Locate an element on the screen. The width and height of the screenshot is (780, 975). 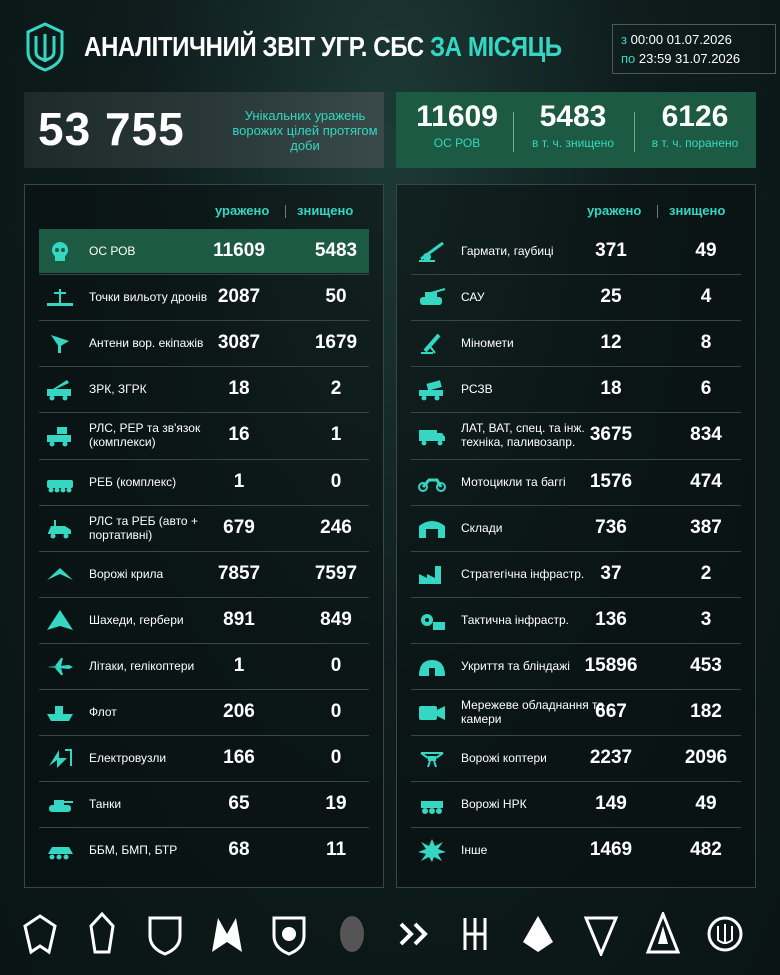
destroyed-value: 49 is located at coordinates (706, 804).